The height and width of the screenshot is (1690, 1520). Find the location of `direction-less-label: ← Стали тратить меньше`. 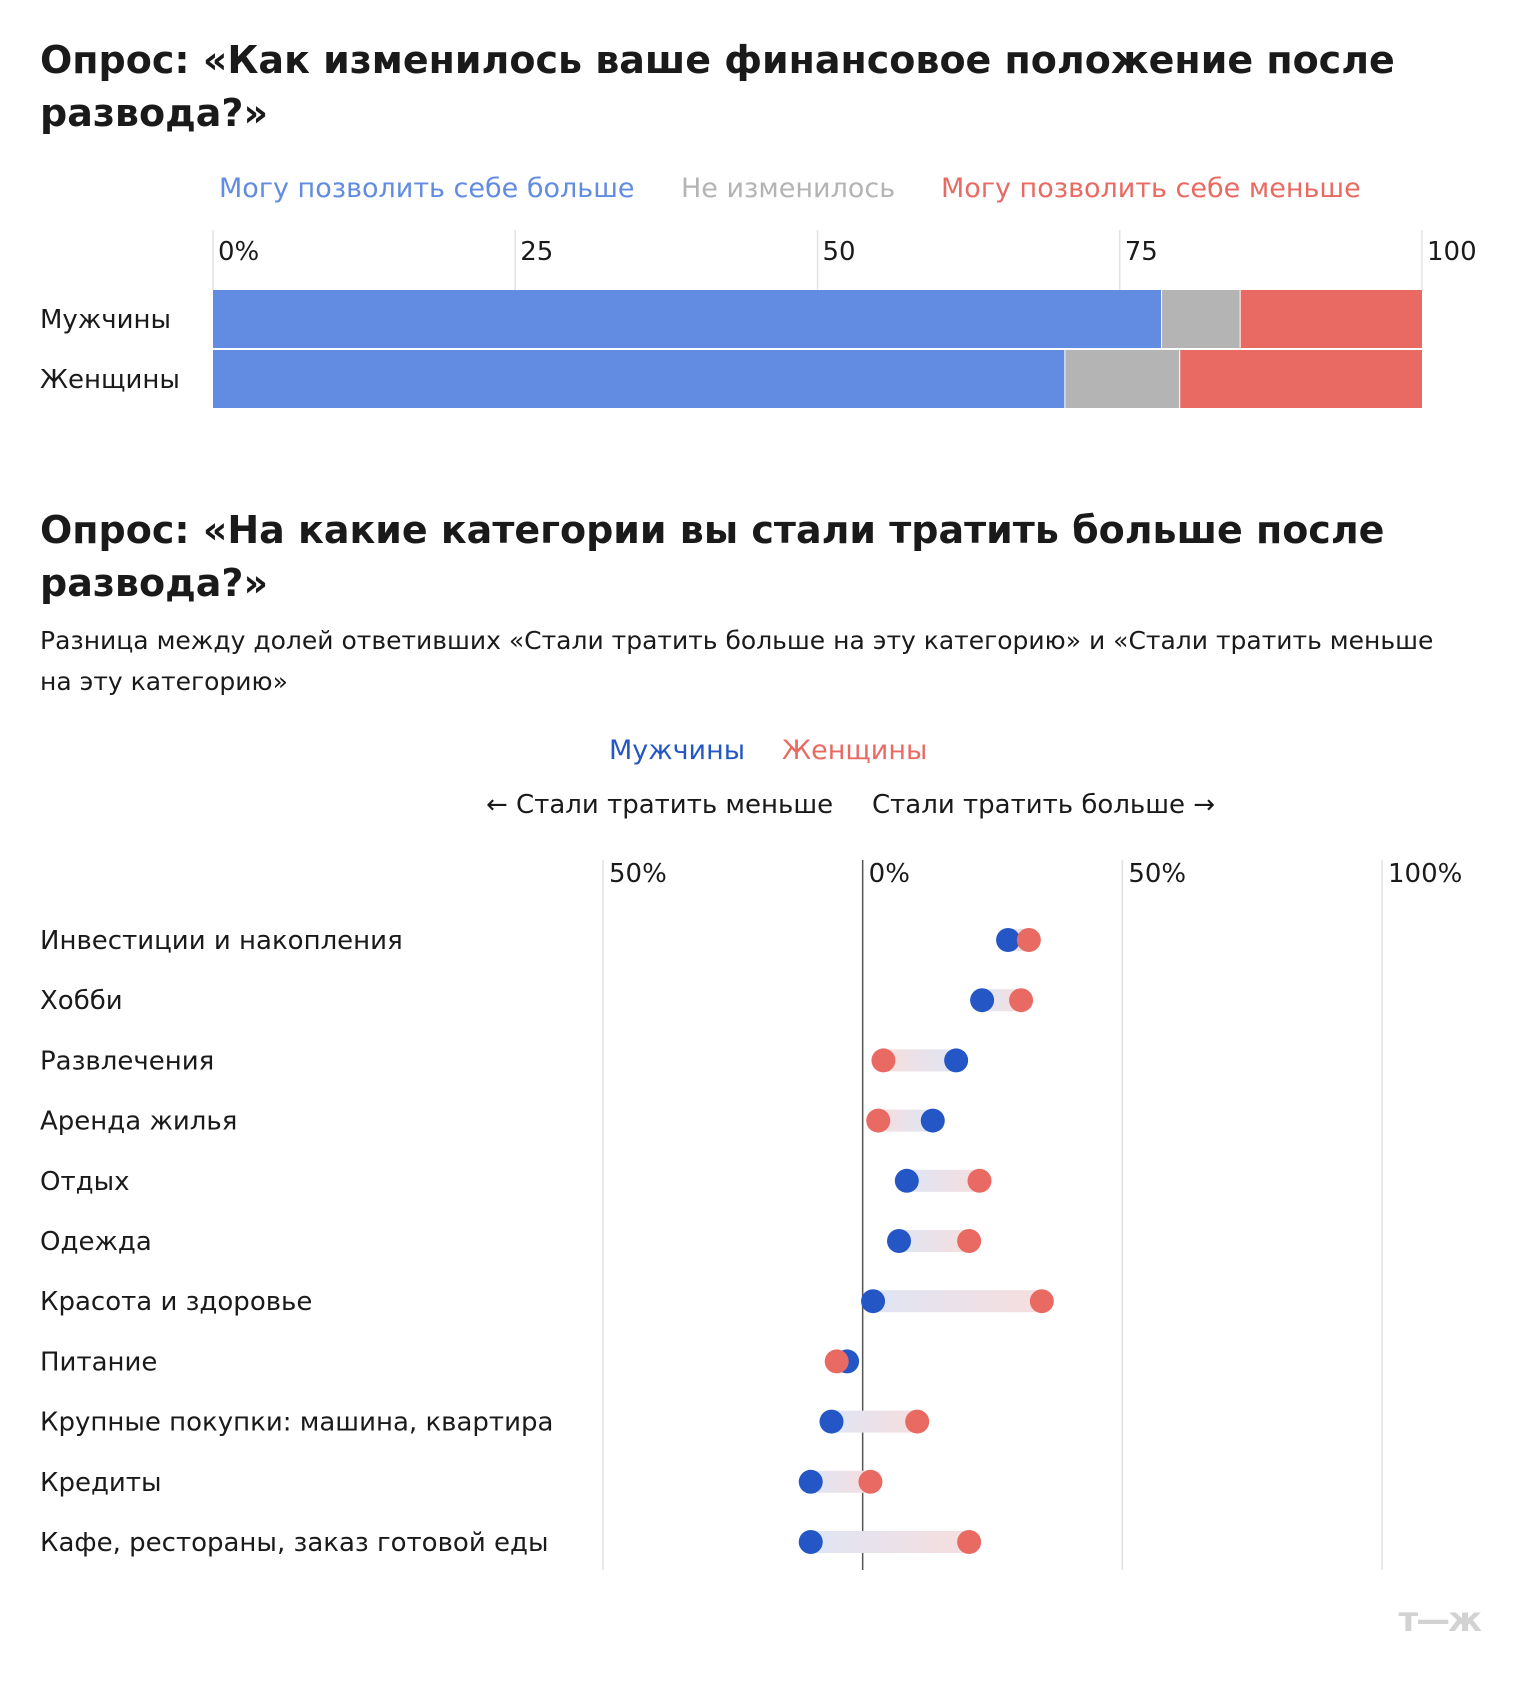

direction-less-label: ← Стали тратить меньше is located at coordinates (660, 805).